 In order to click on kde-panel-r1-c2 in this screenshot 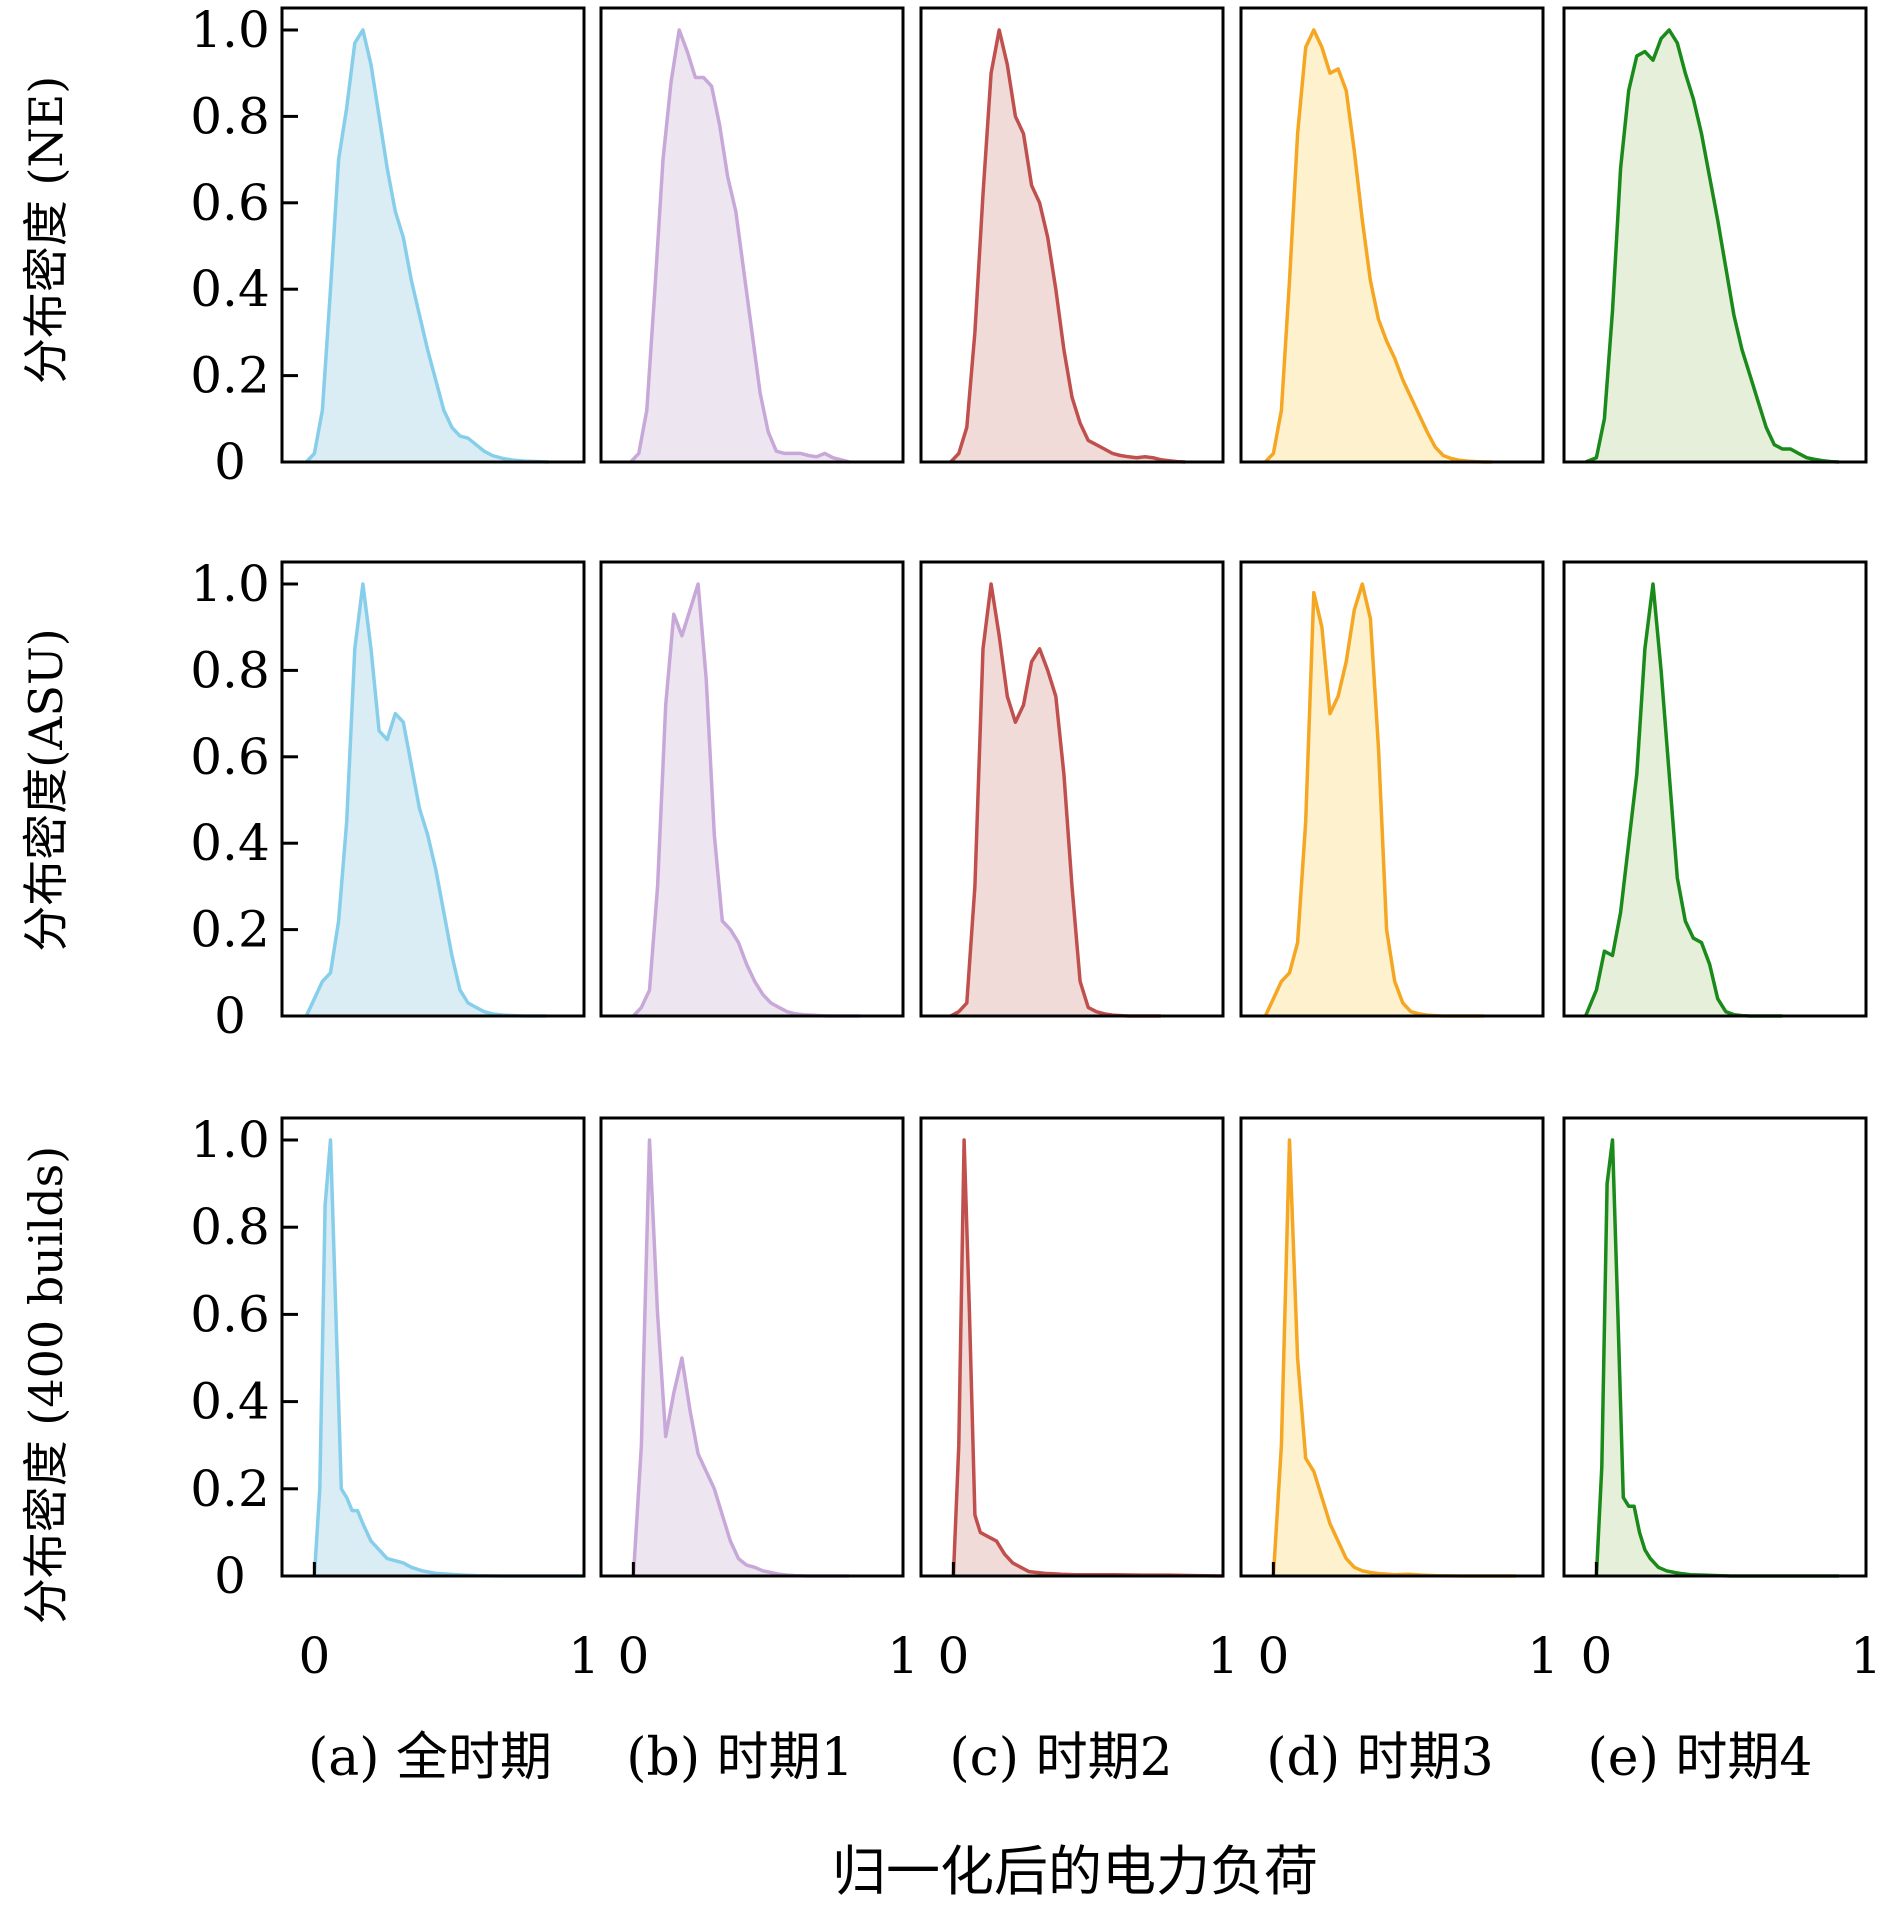, I will do `click(752, 235)`.